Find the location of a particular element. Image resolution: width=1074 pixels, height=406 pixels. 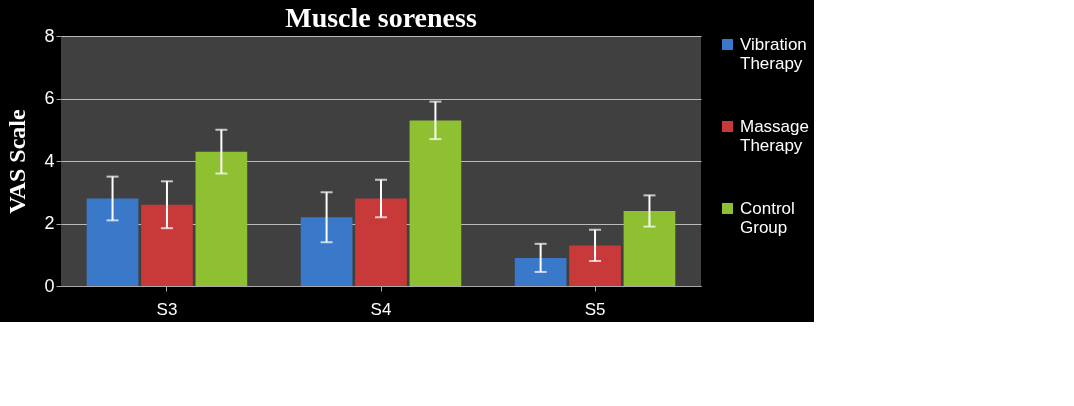

y-tick-label: 4 is located at coordinates (49, 160).